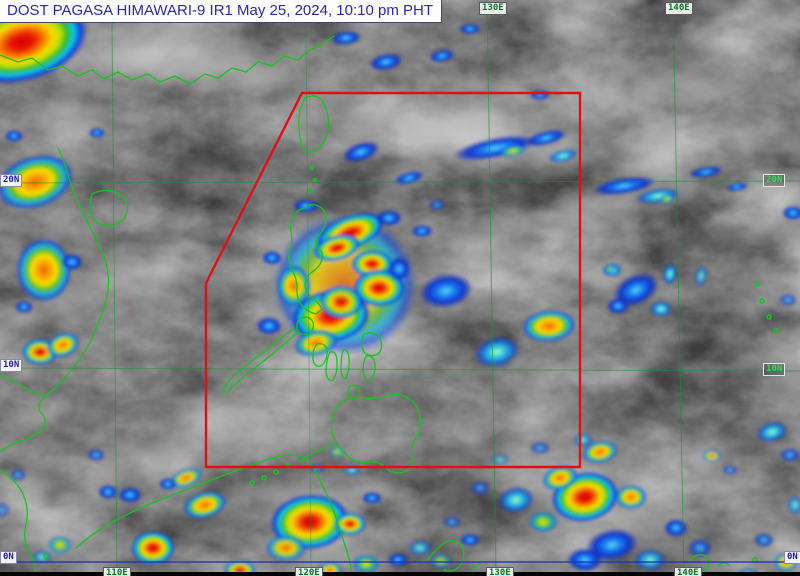 Image resolution: width=800 pixels, height=576 pixels. I want to click on coastline-borneo, so click(214, 515).